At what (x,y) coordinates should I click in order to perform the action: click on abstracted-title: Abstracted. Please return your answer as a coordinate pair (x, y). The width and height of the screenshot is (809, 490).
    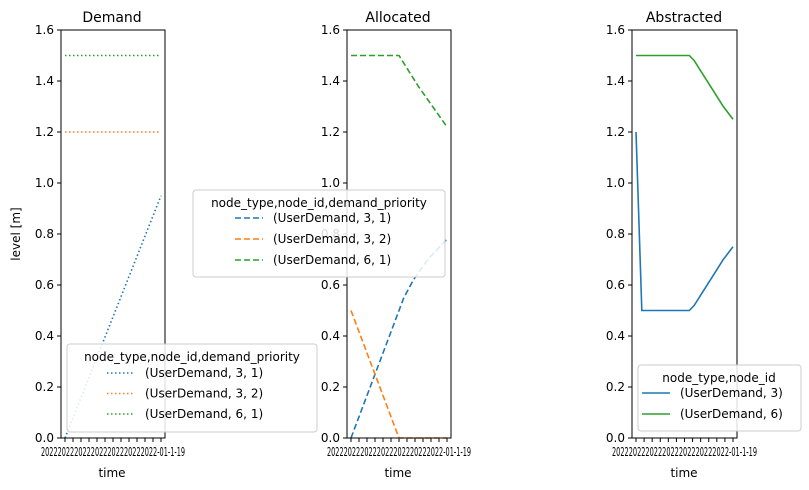
    Looking at the image, I should click on (684, 18).